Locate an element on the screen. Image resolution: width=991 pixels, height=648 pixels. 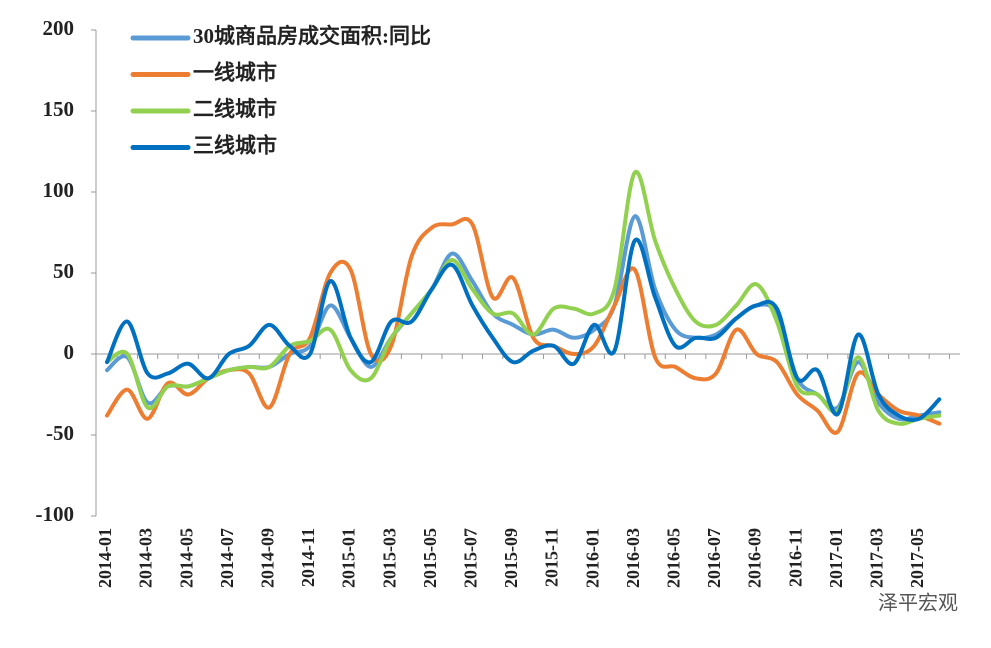
x-tick-label: 2017-05 is located at coordinates (917, 558).